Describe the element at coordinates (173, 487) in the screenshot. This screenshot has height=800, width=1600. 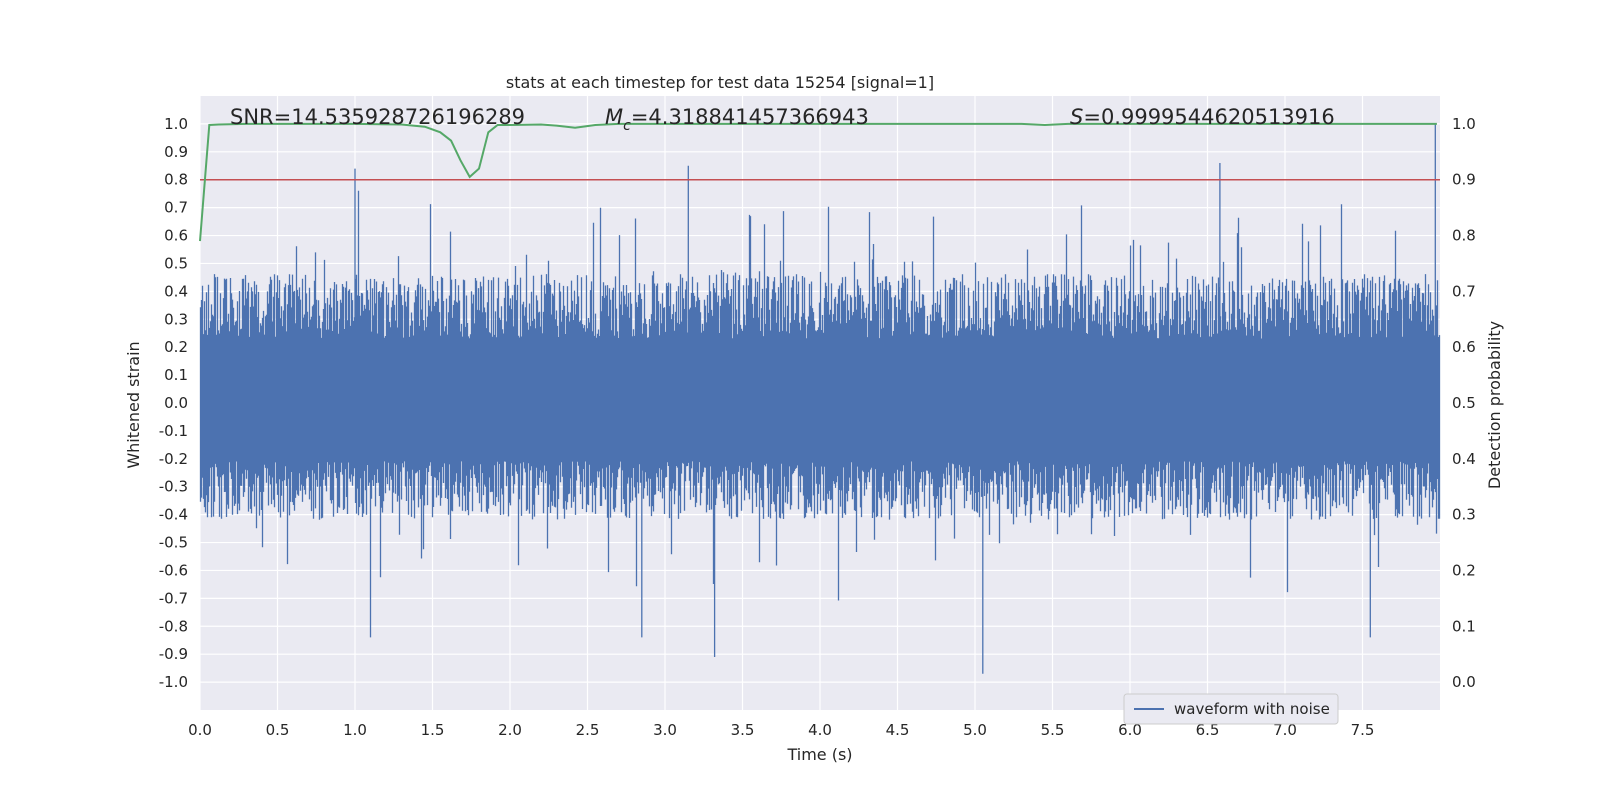
I see `y-tick-label: -0.3` at that location.